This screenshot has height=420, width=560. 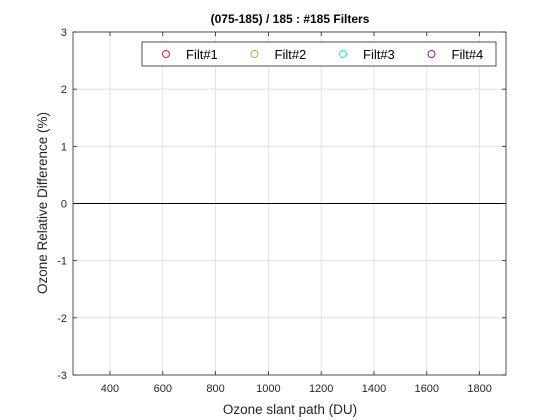 What do you see at coordinates (290, 19) in the screenshot?
I see `chart-title: (075-185) / 185 : #185 Filters` at bounding box center [290, 19].